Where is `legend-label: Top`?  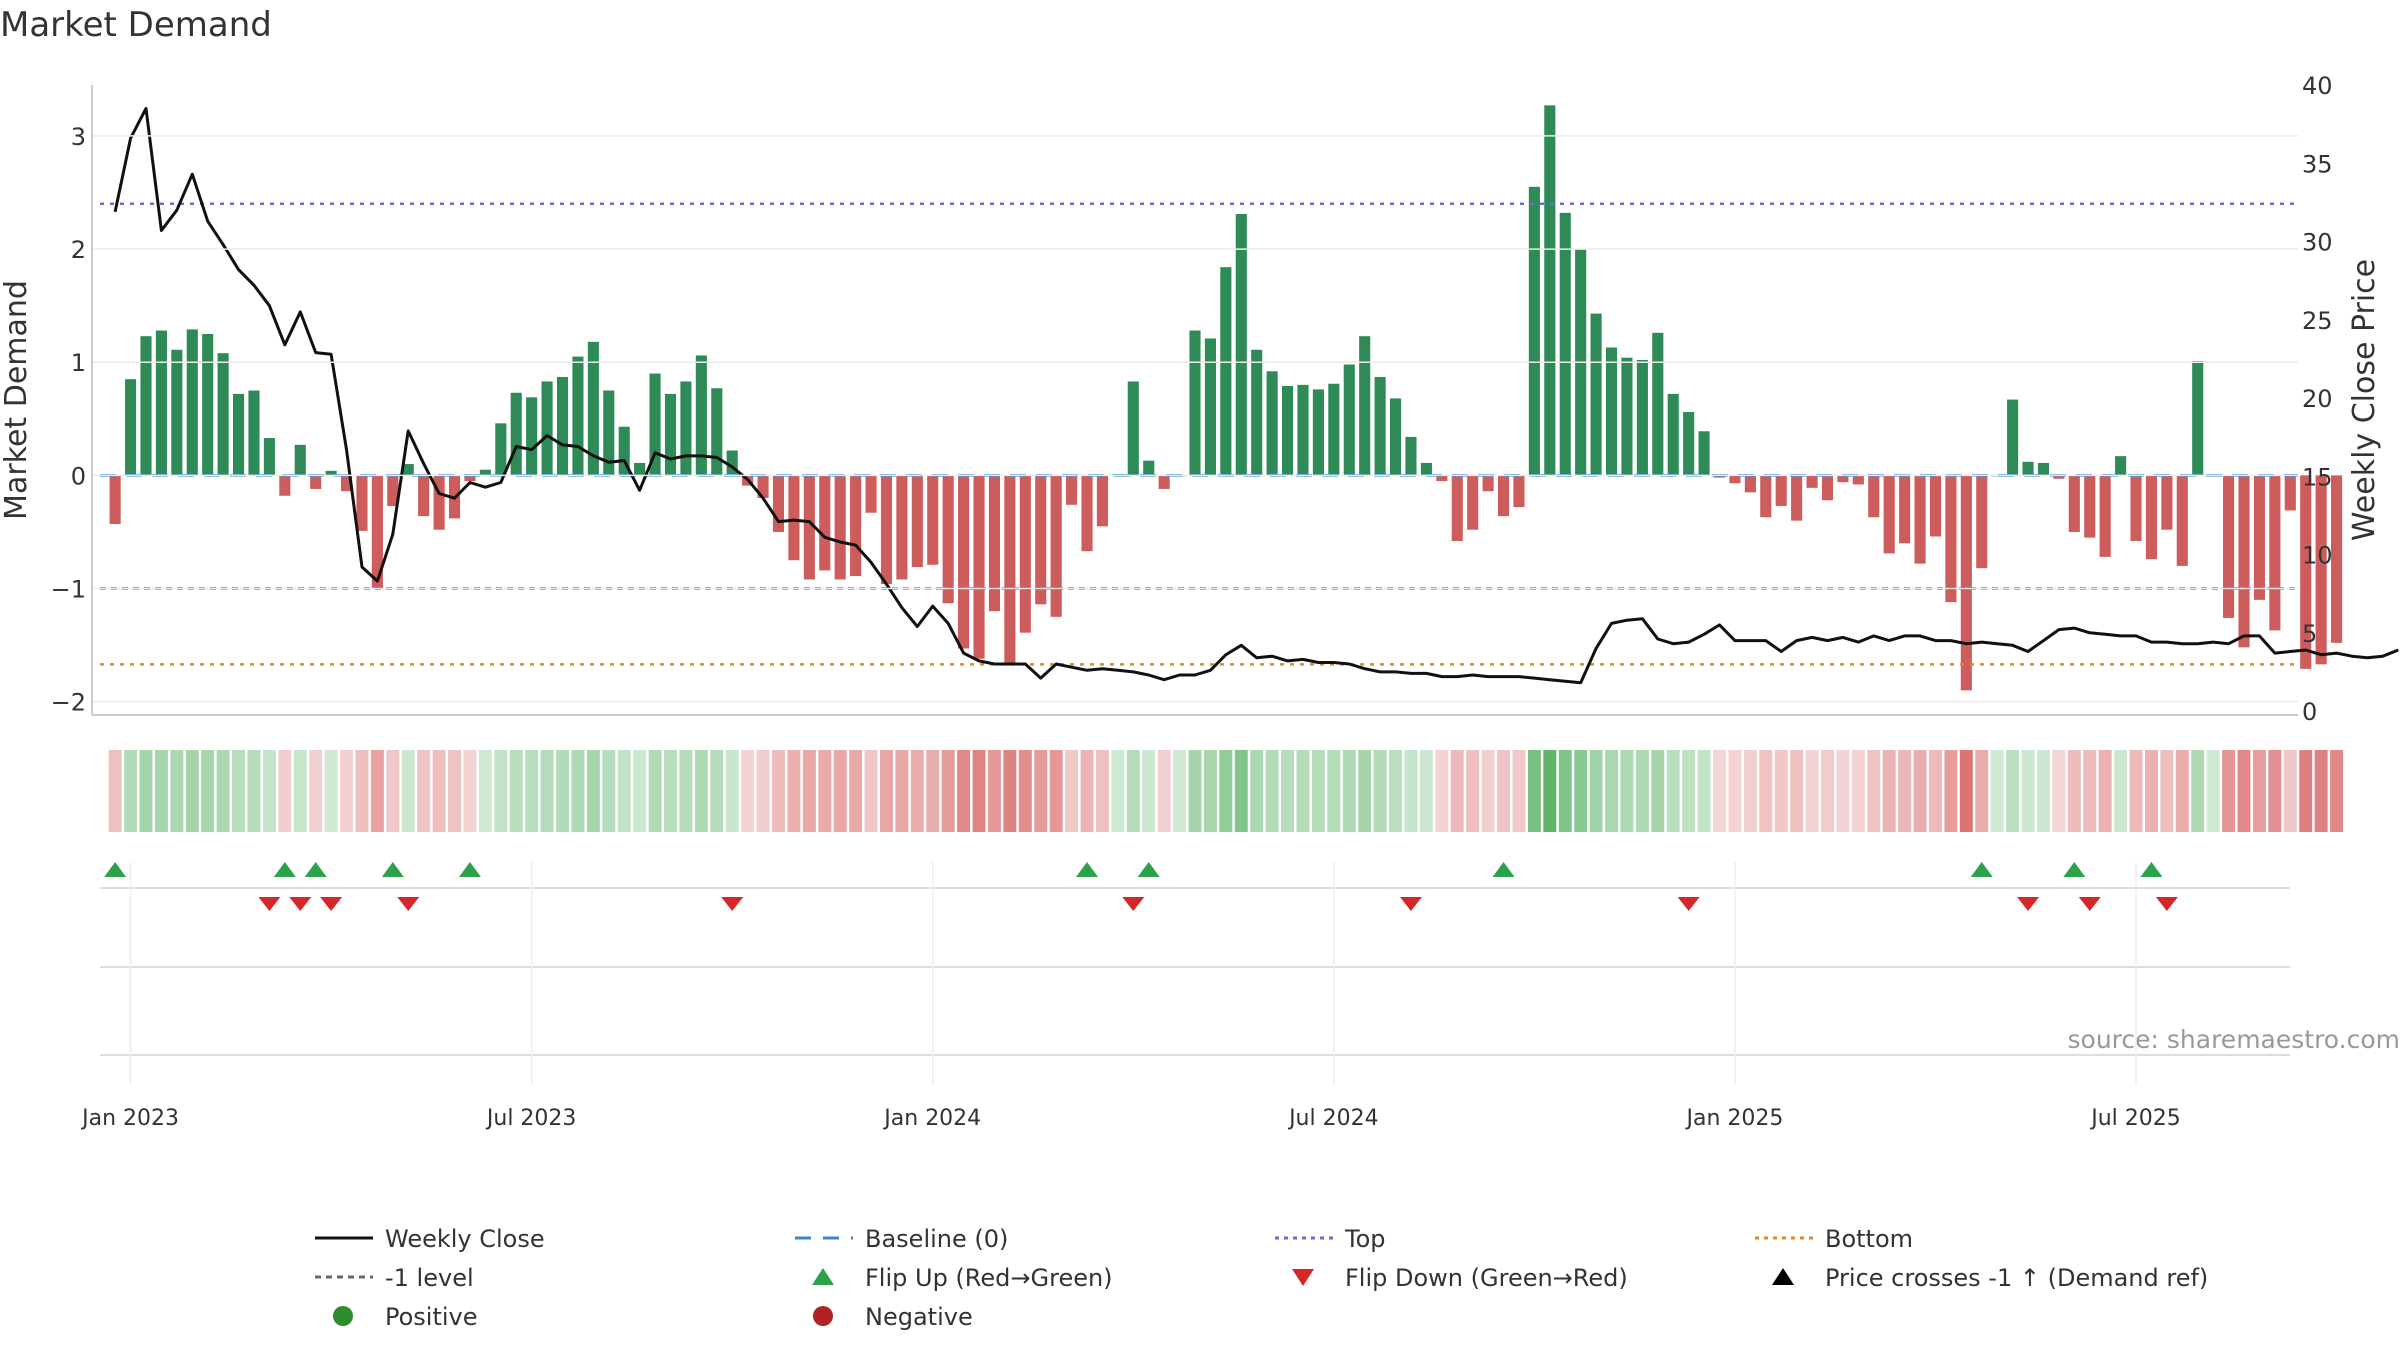 legend-label: Top is located at coordinates (1365, 1239).